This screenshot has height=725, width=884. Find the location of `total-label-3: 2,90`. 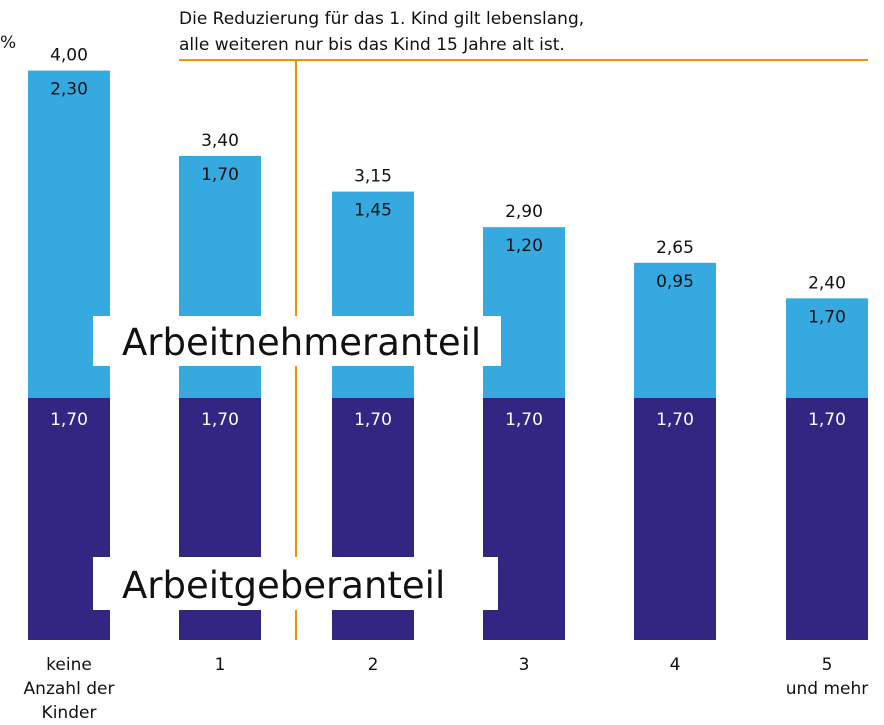

total-label-3: 2,90 is located at coordinates (524, 212).